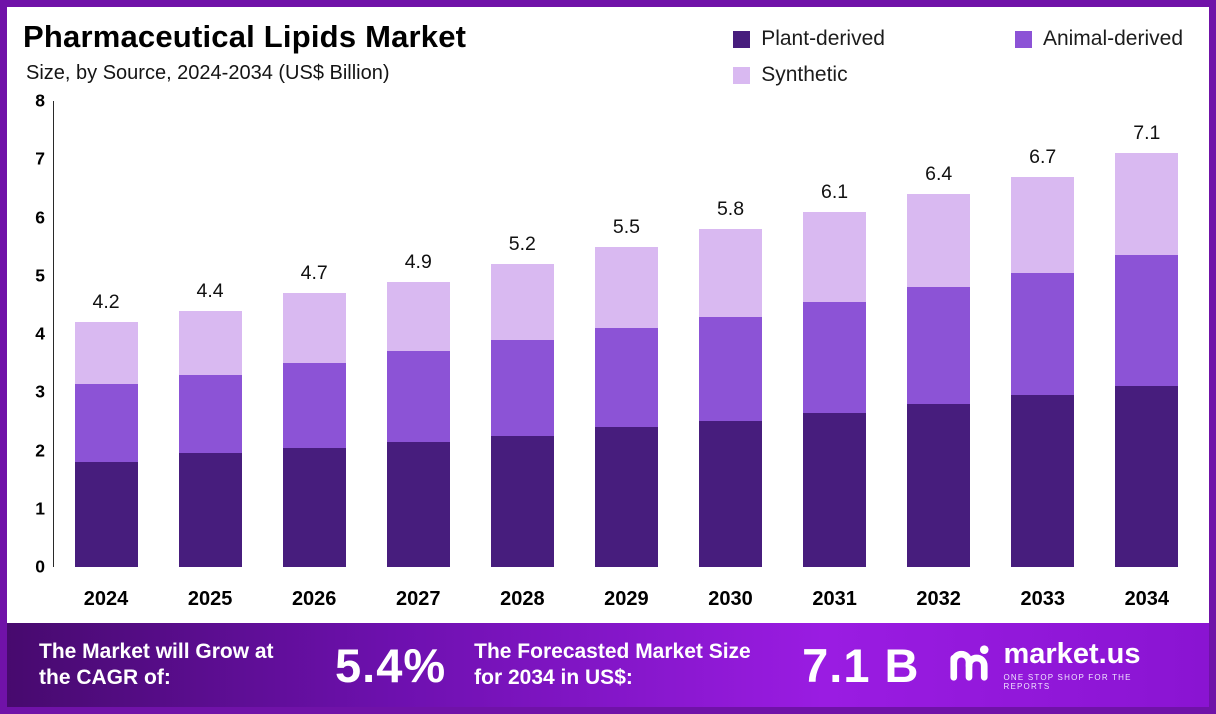 The image size is (1216, 714). What do you see at coordinates (40, 508) in the screenshot?
I see `y-tick-label: 1` at bounding box center [40, 508].